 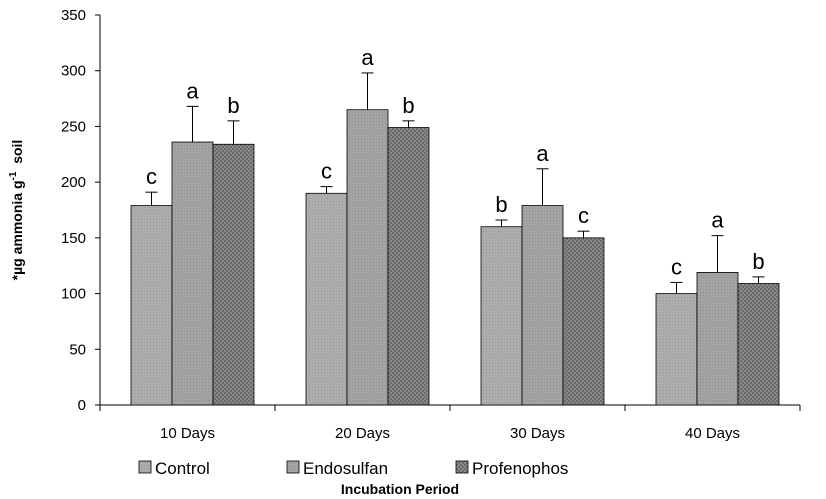 What do you see at coordinates (73, 15) in the screenshot?
I see `y-tick-label: 350` at bounding box center [73, 15].